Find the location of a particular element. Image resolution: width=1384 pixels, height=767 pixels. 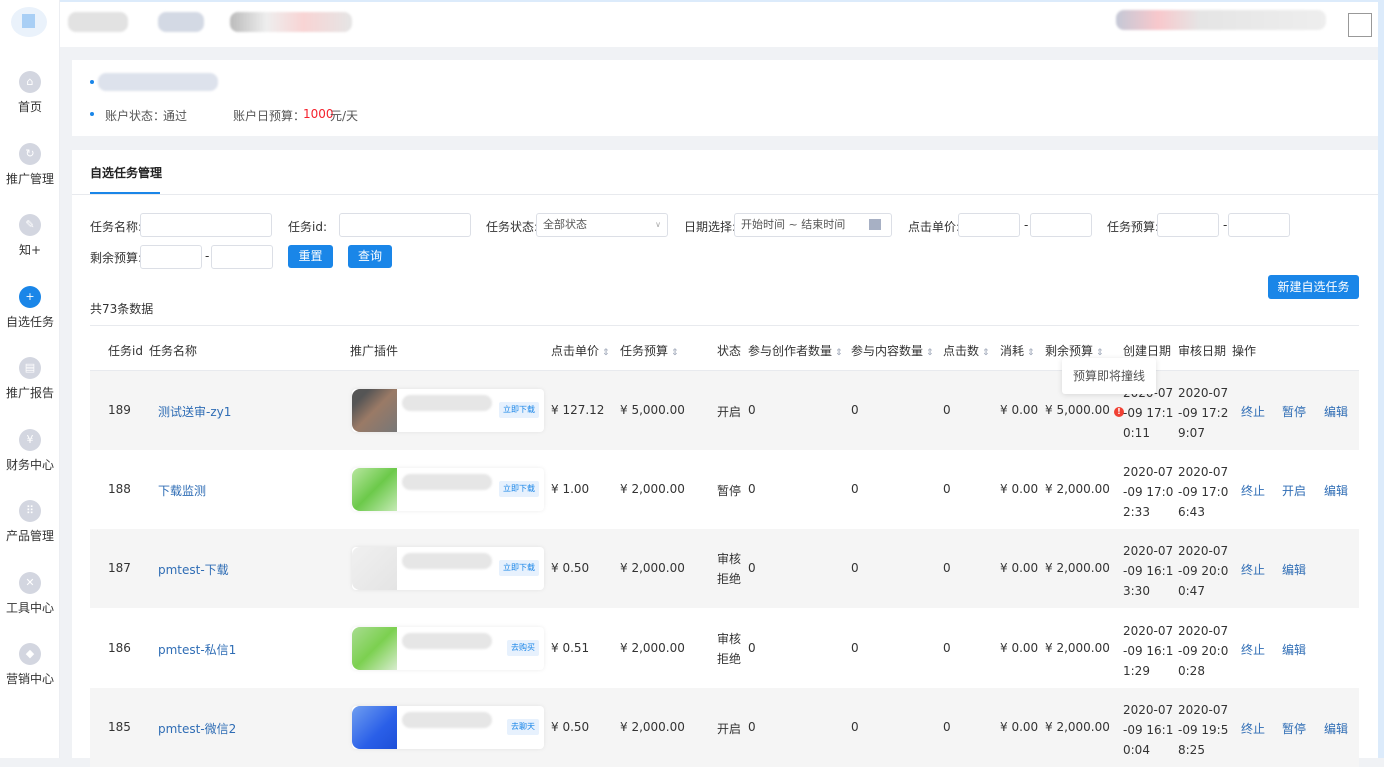

reviewed-date-line: -09 20:0 is located at coordinates (1203, 650).